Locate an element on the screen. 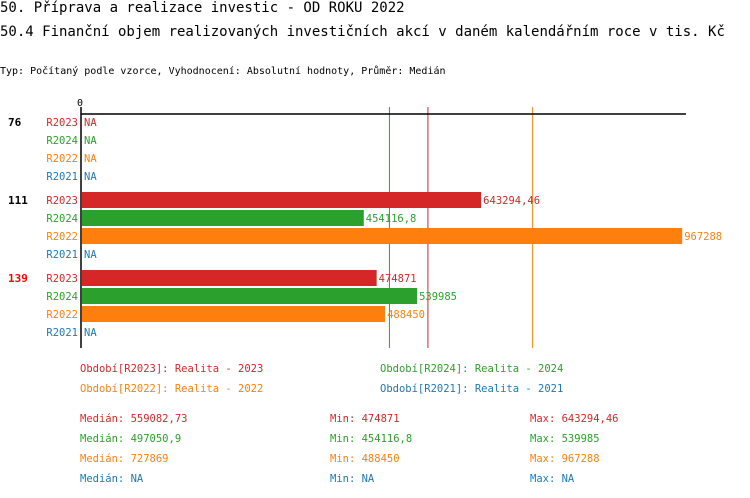 The image size is (750, 498). stat-median: Medián: NA is located at coordinates (112, 479).